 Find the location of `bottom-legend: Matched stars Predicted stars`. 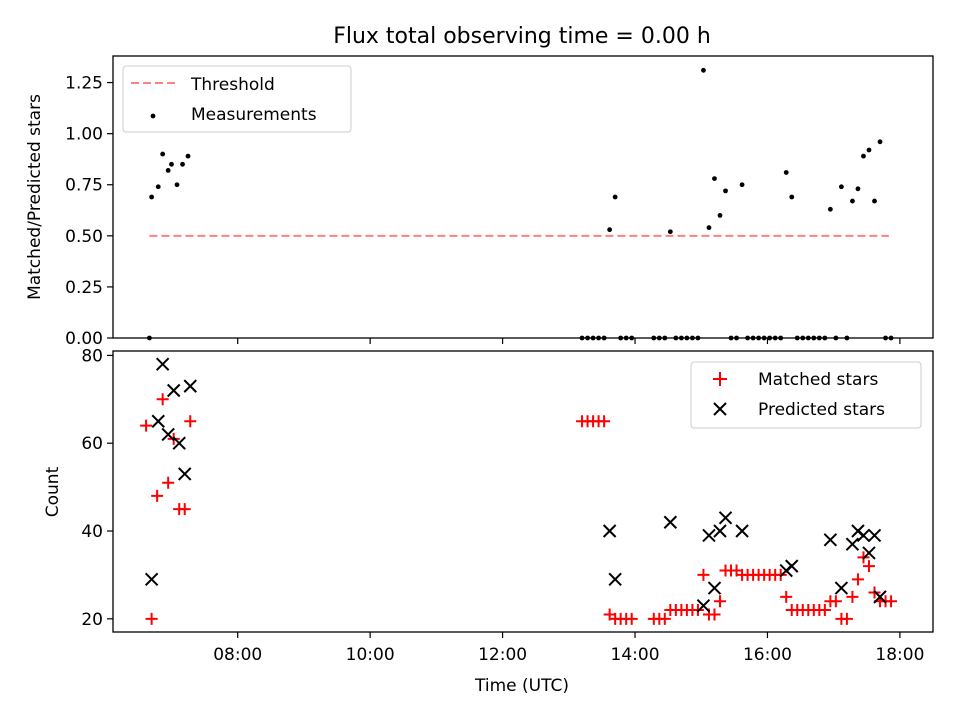

bottom-legend: Matched stars Predicted stars is located at coordinates (806, 395).